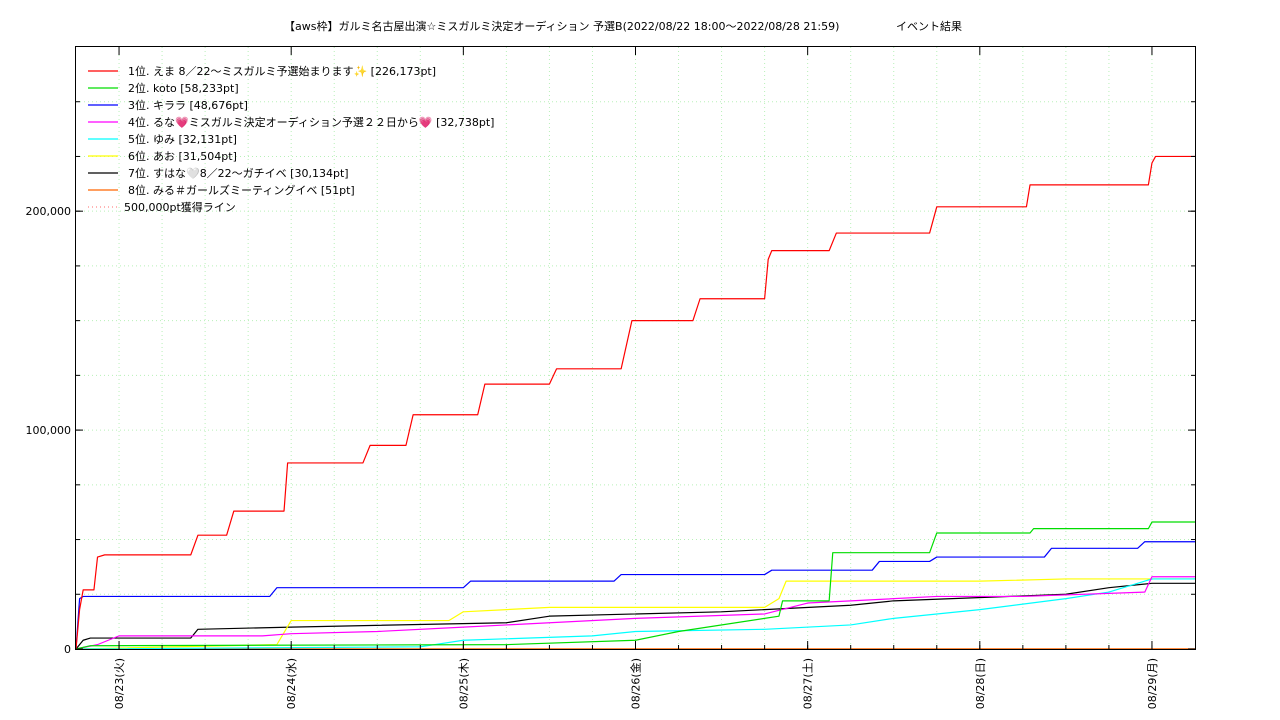 This screenshot has width=1280, height=720. Describe the element at coordinates (49, 211) in the screenshot. I see `y-tick-label: 200,000` at that location.